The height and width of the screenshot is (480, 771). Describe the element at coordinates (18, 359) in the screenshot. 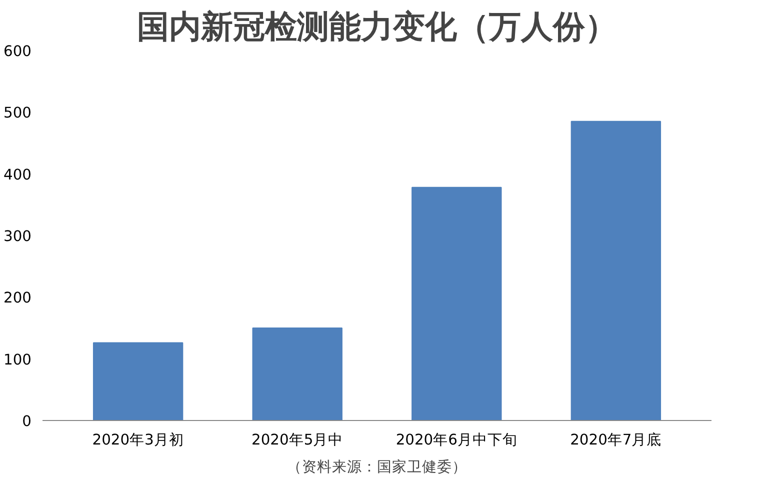

I see `y-tick-label: 100` at that location.